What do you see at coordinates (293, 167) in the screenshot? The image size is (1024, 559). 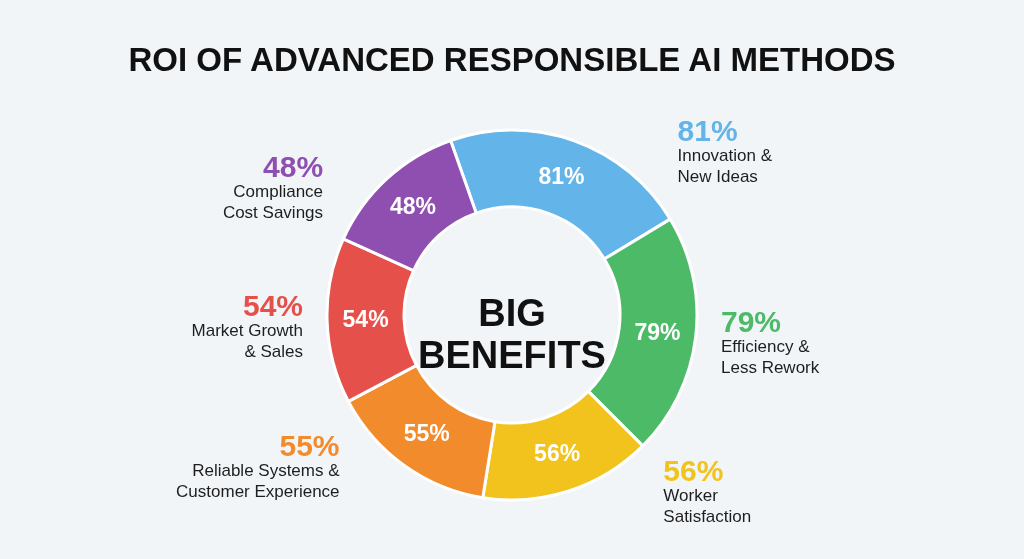 I see `text: 48%` at bounding box center [293, 167].